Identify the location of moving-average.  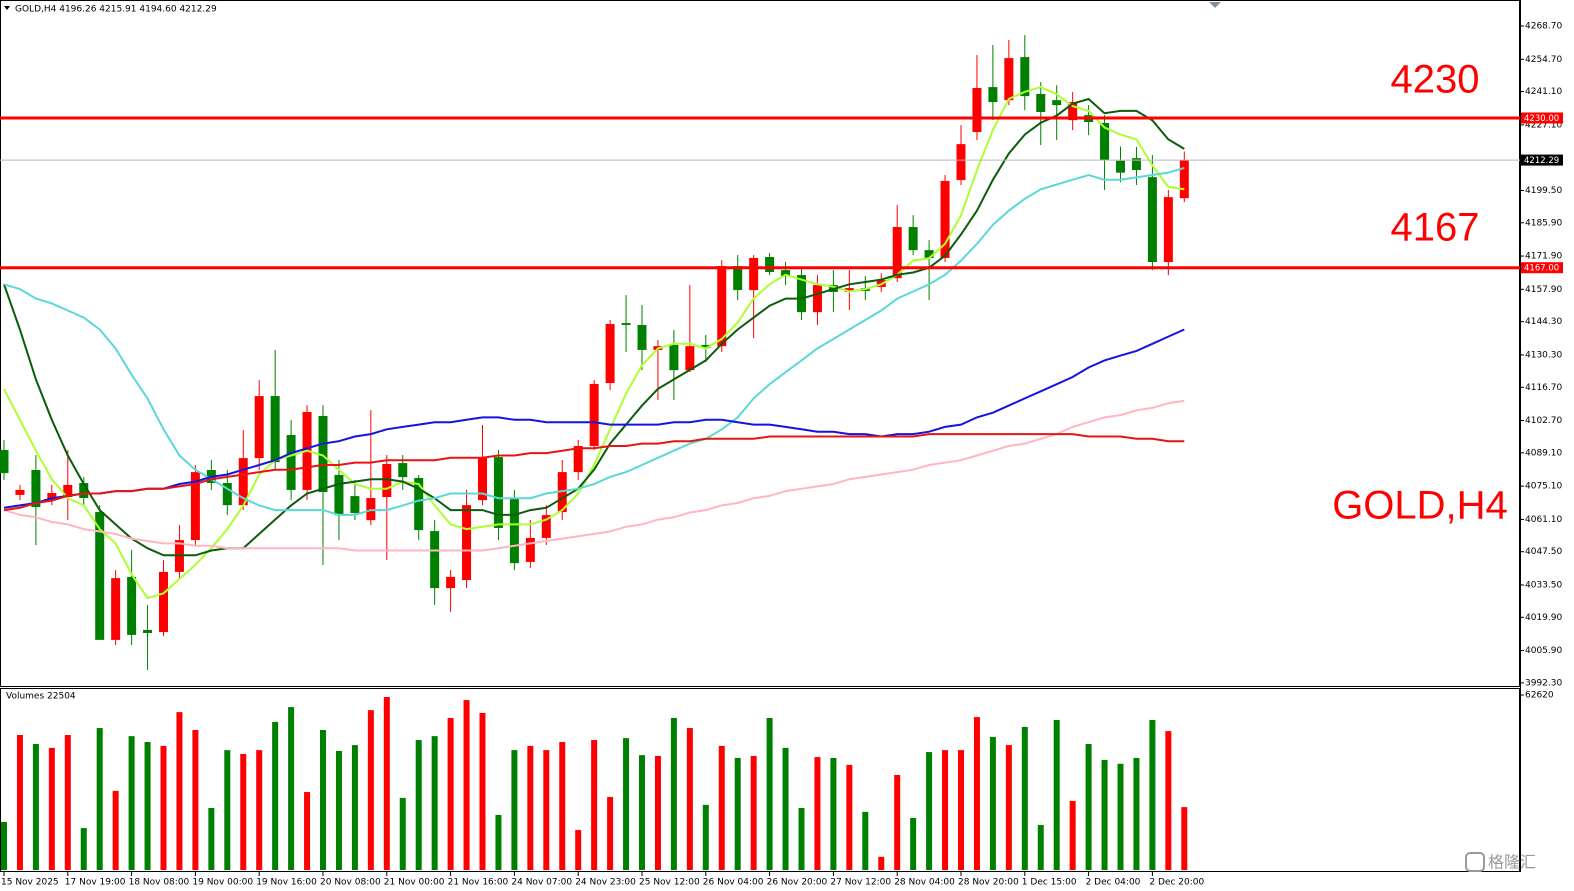
(594, 472).